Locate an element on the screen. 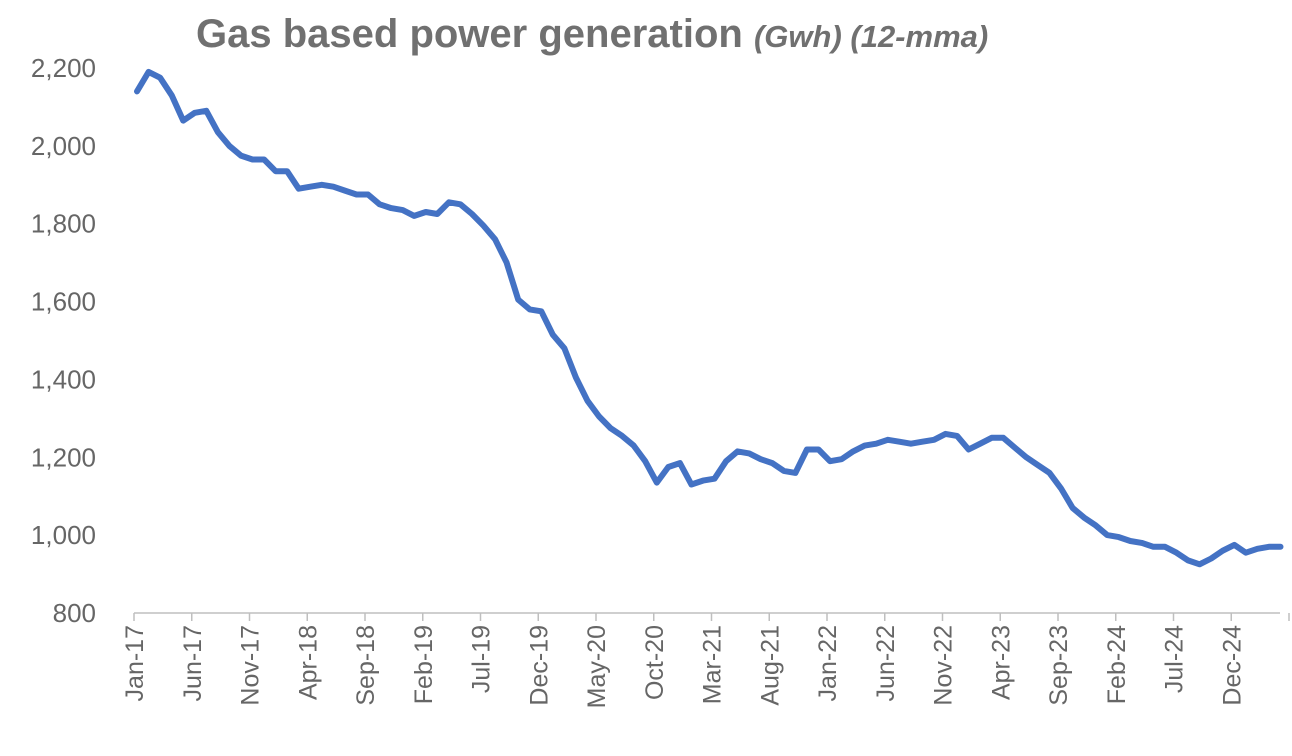  y-tick-label: 2,000 is located at coordinates (63, 146).